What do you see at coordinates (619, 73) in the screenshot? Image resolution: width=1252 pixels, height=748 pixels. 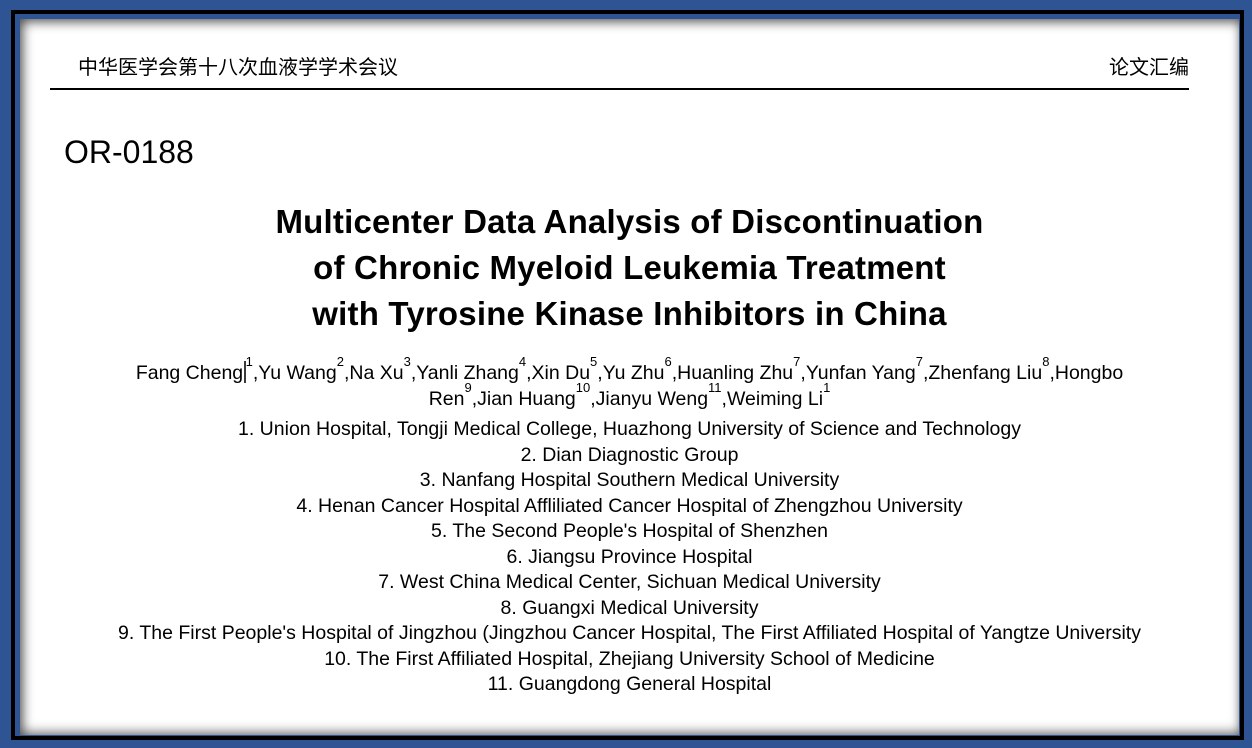 I see `page-header: 中华医学会第十八次血液学学术会议 论文汇编` at bounding box center [619, 73].